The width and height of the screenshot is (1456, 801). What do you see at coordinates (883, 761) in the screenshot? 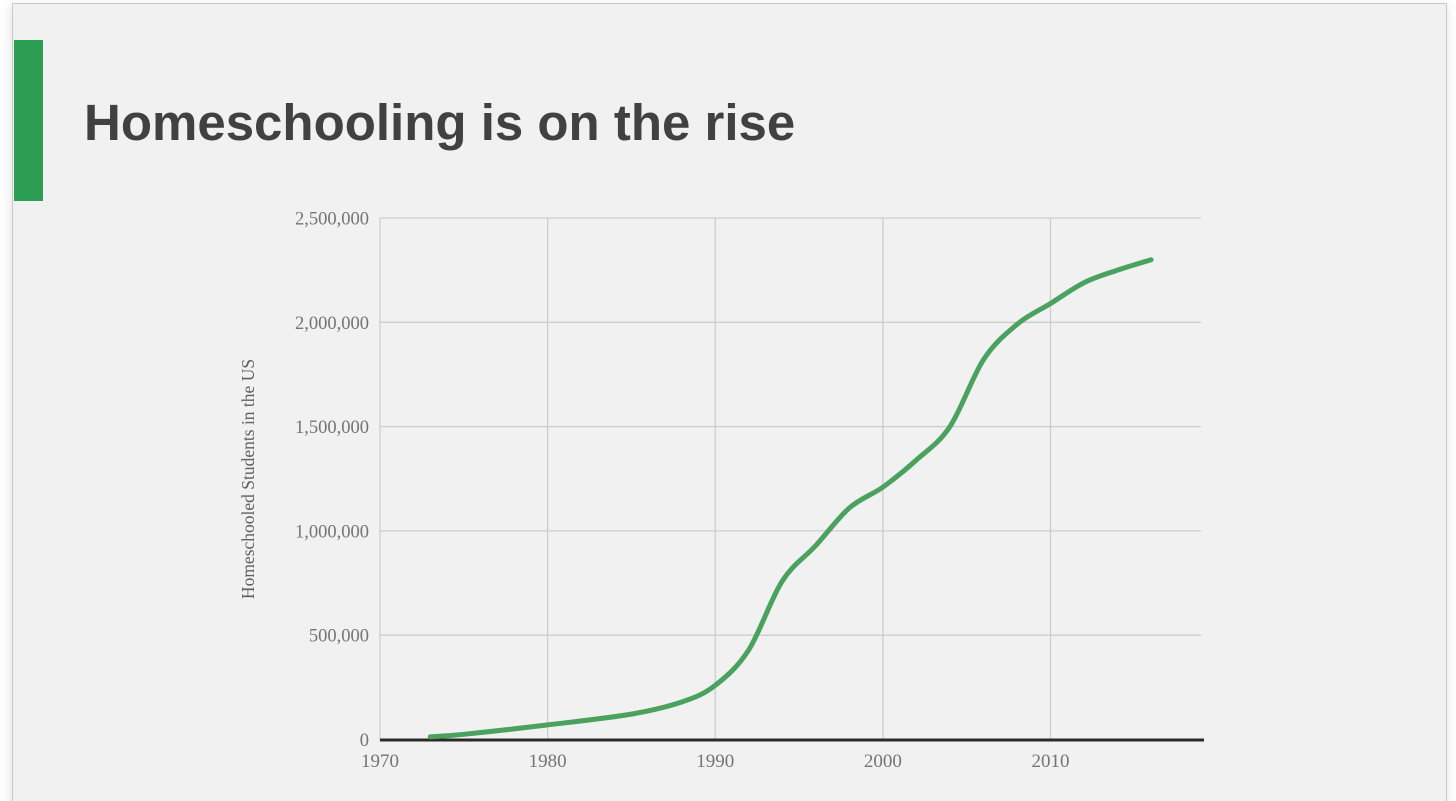
I see `x-tick-label: 2000` at bounding box center [883, 761].